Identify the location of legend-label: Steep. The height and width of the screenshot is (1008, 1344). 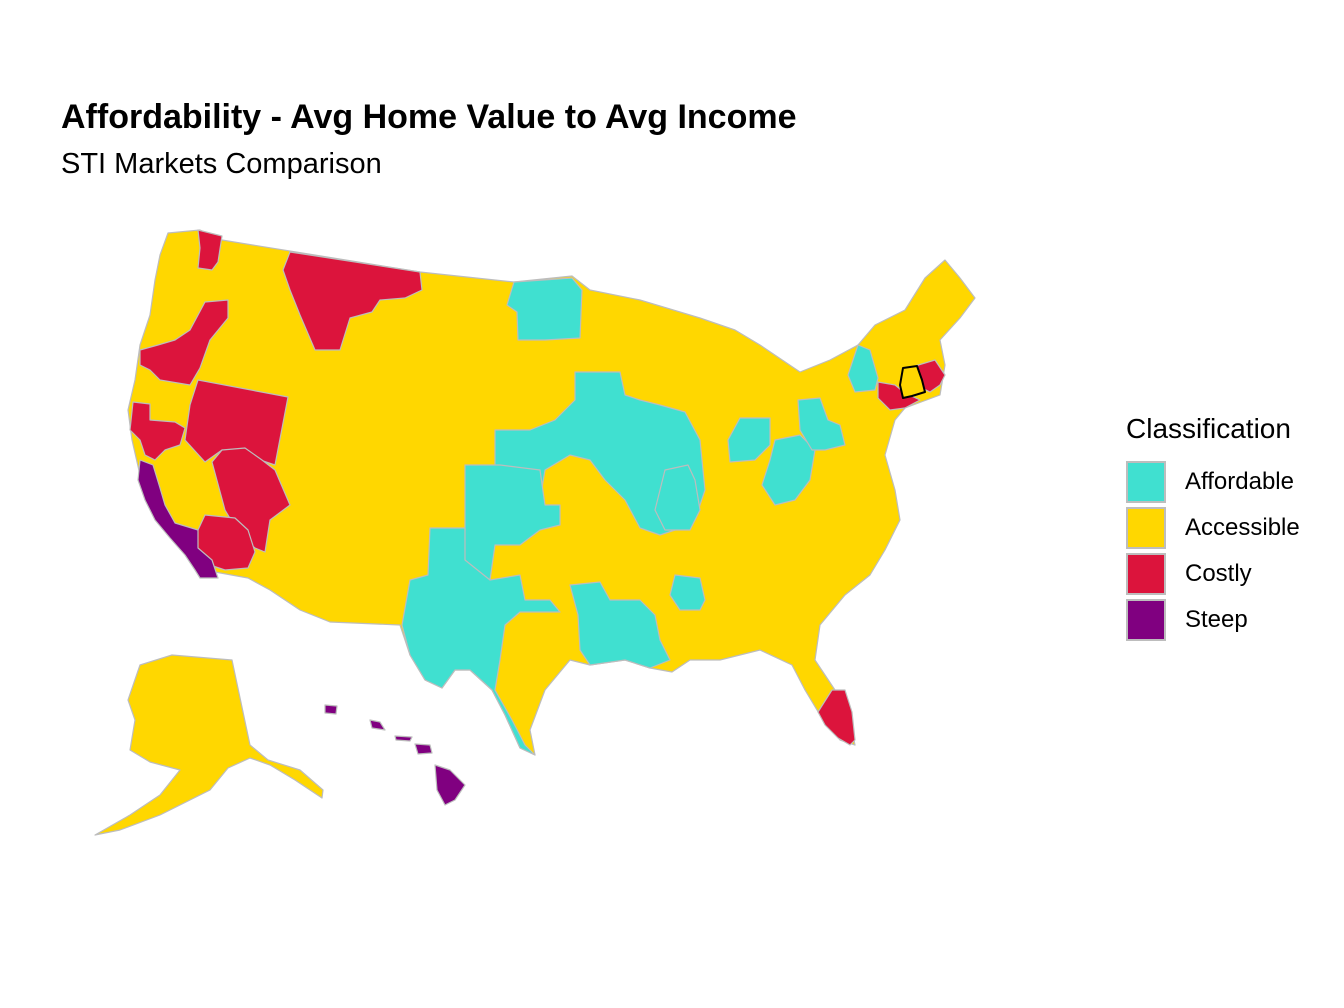
(1216, 619).